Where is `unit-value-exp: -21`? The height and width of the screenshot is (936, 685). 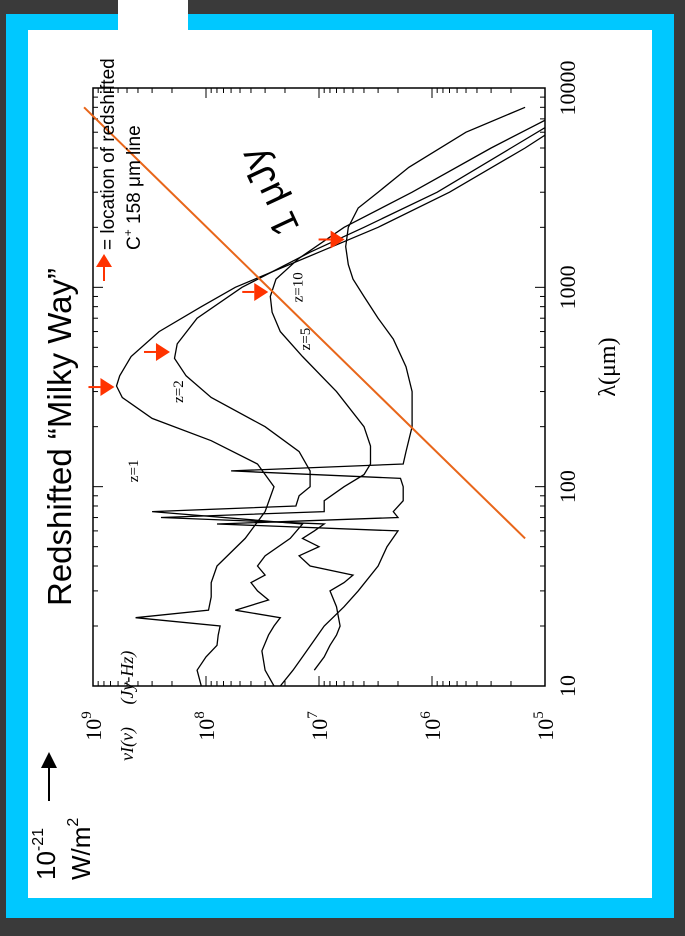
unit-value-exp: -21 is located at coordinates (38, 839).